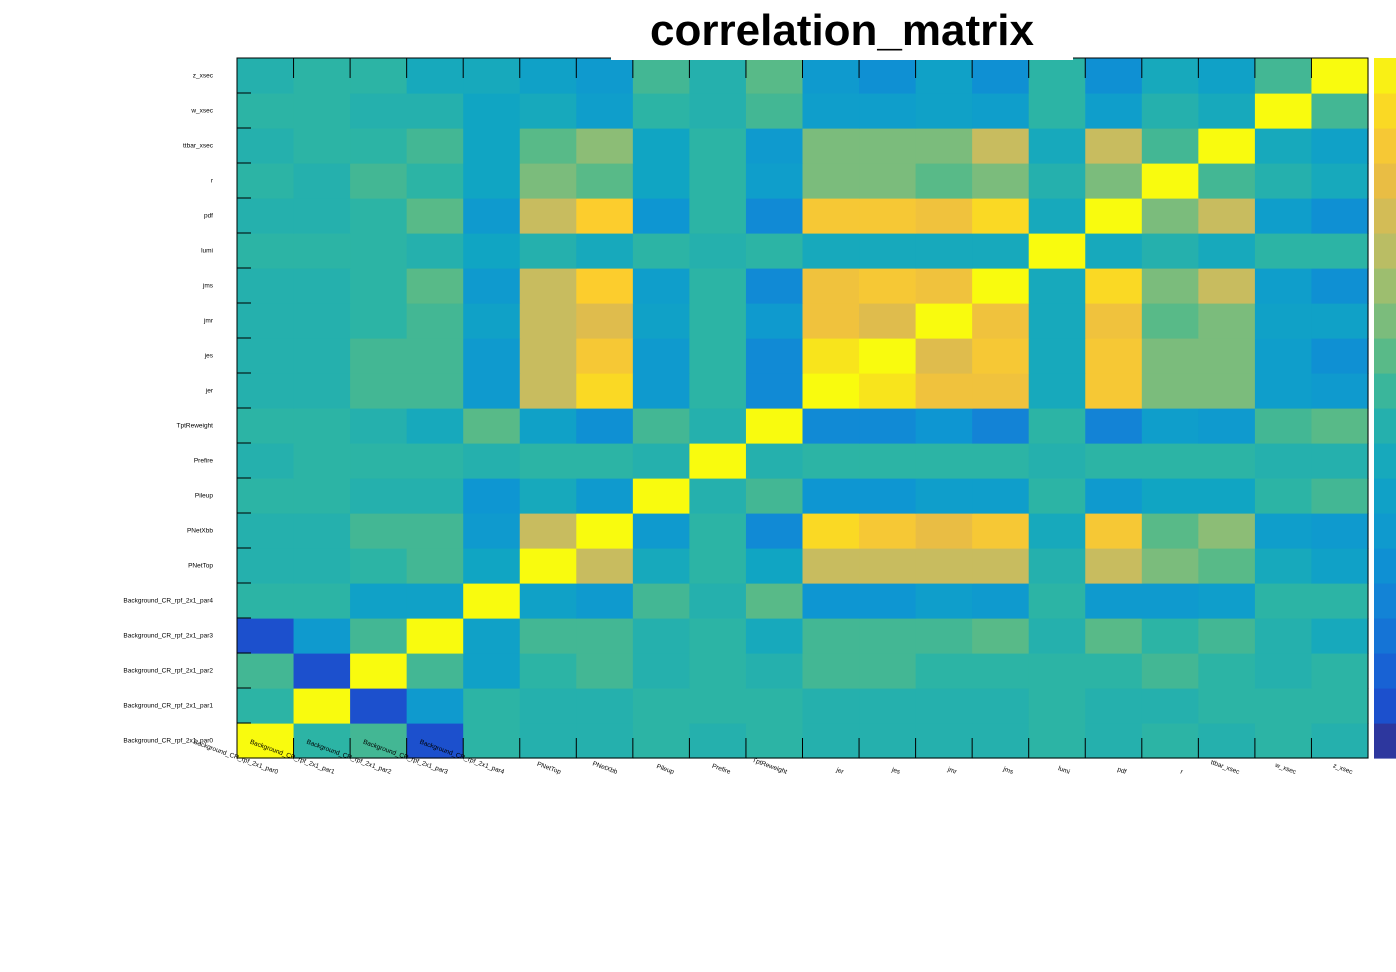  What do you see at coordinates (200, 531) in the screenshot?
I see `y-tick-label: PNetXbb` at bounding box center [200, 531].